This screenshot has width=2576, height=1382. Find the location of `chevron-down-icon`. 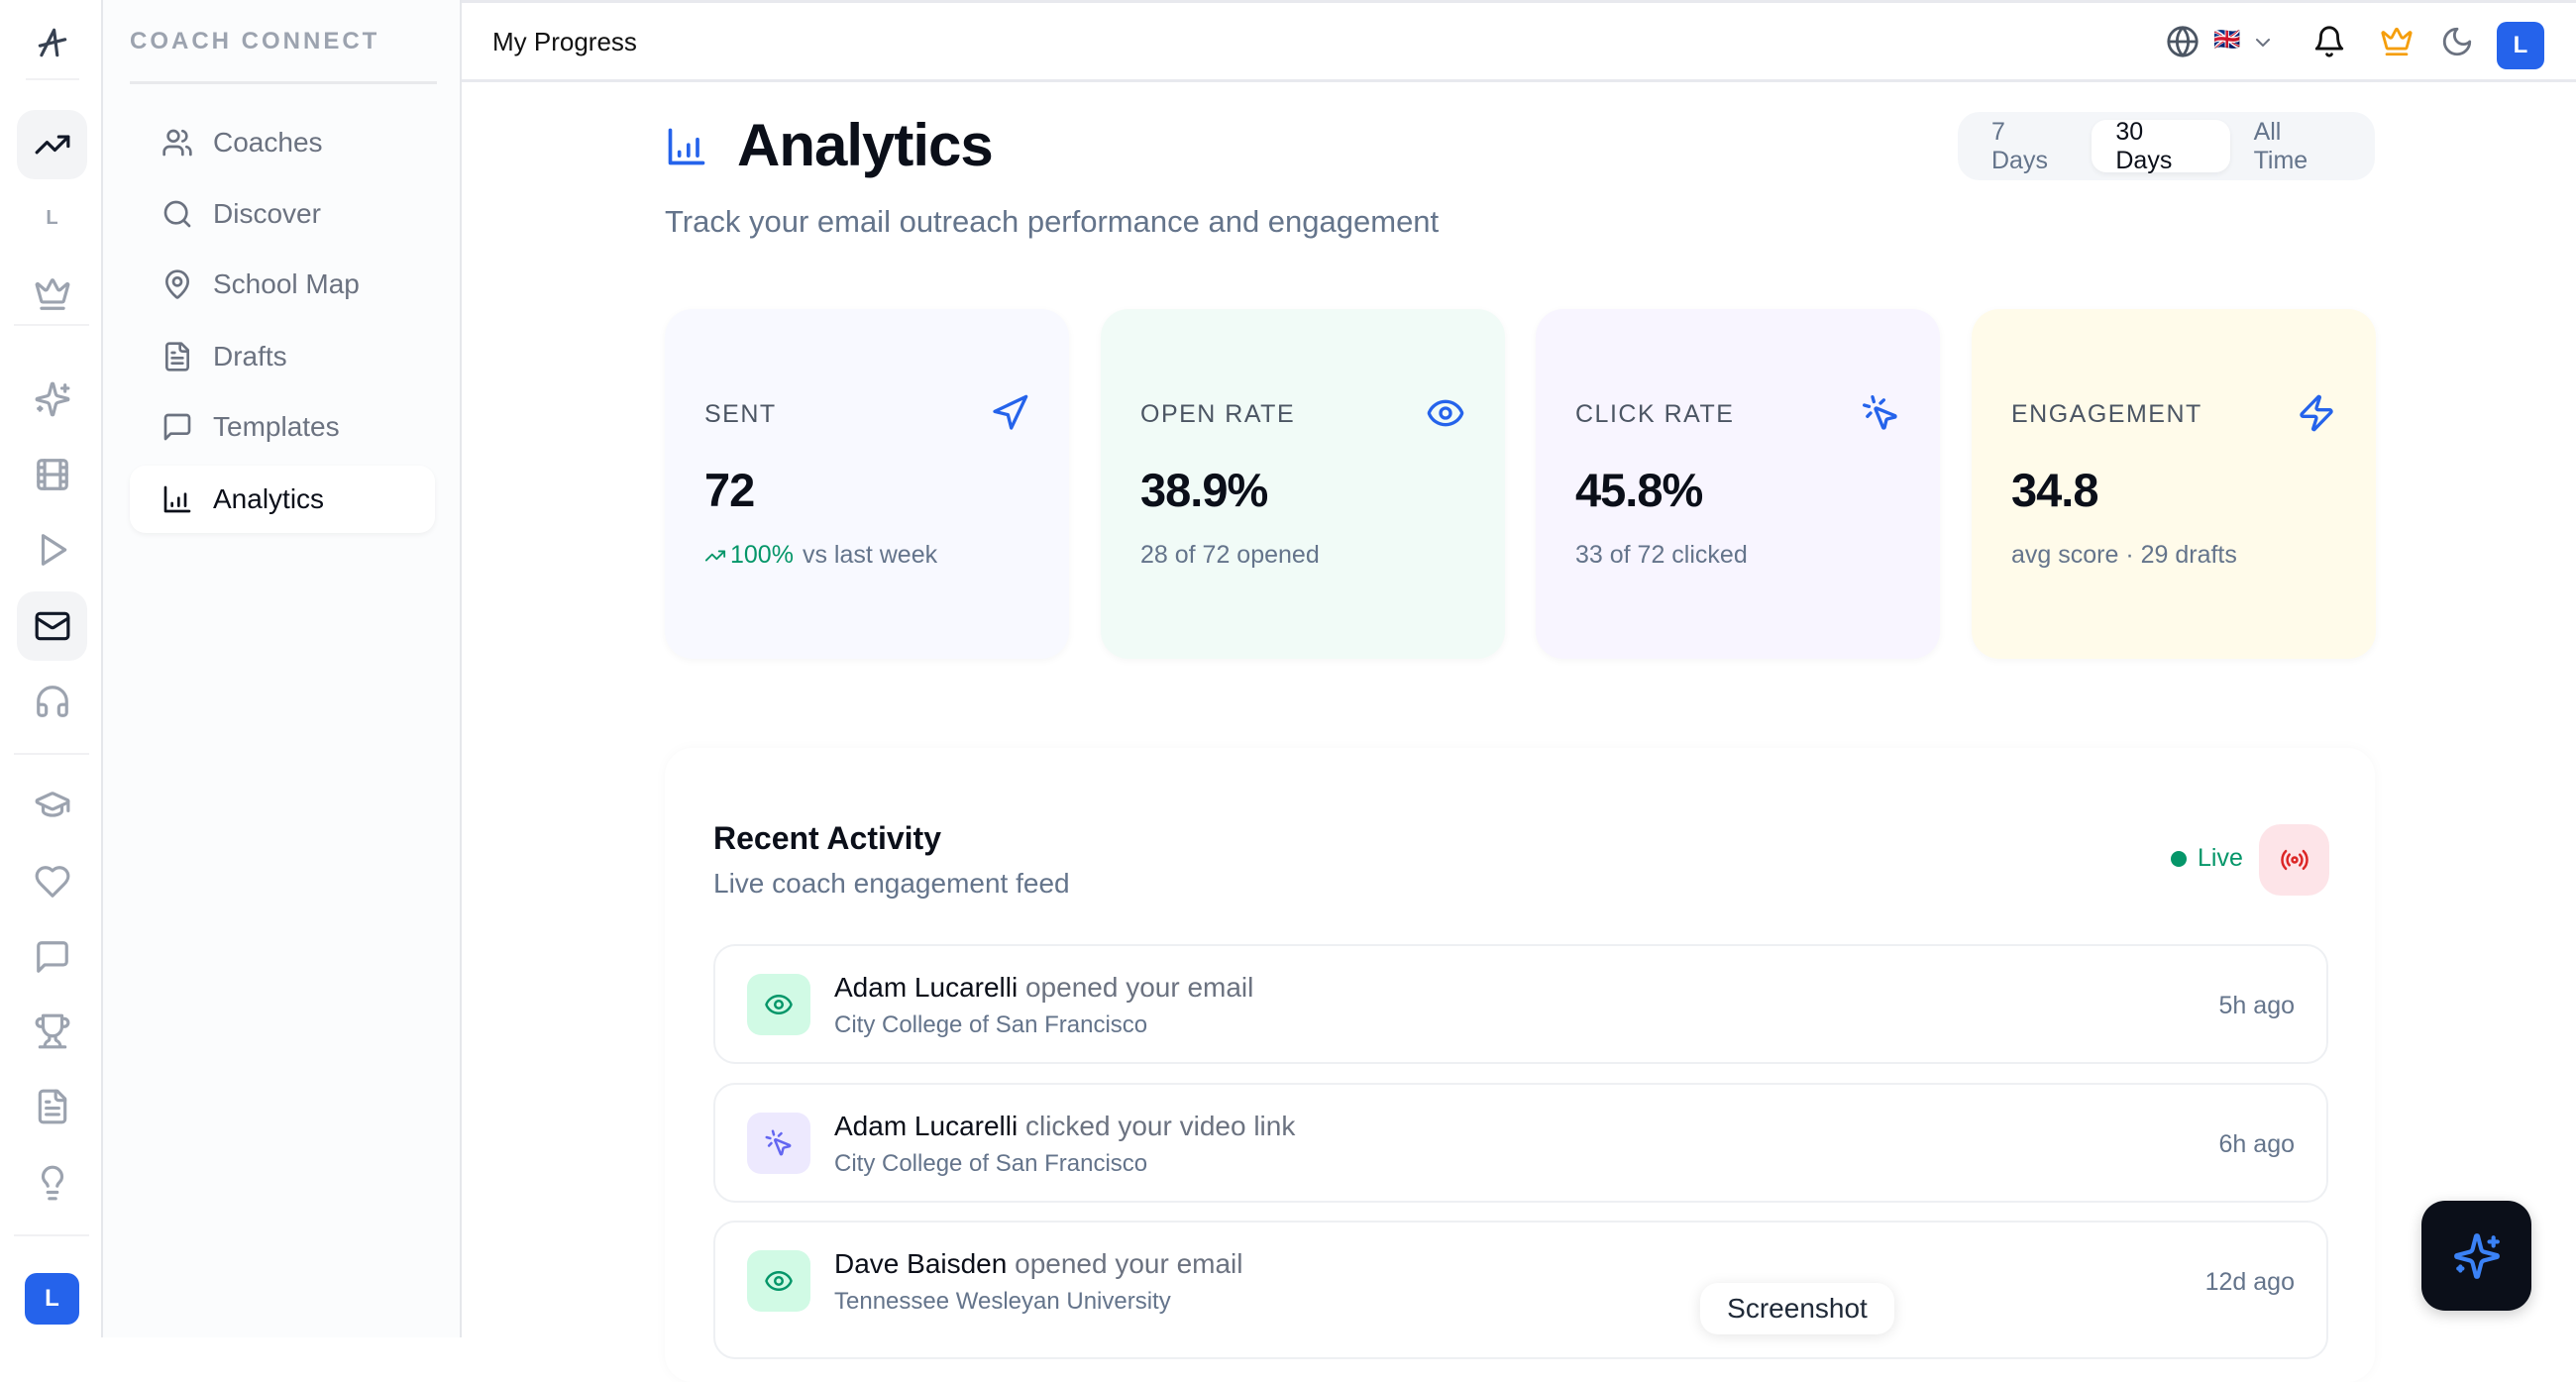

chevron-down-icon is located at coordinates (2263, 42).